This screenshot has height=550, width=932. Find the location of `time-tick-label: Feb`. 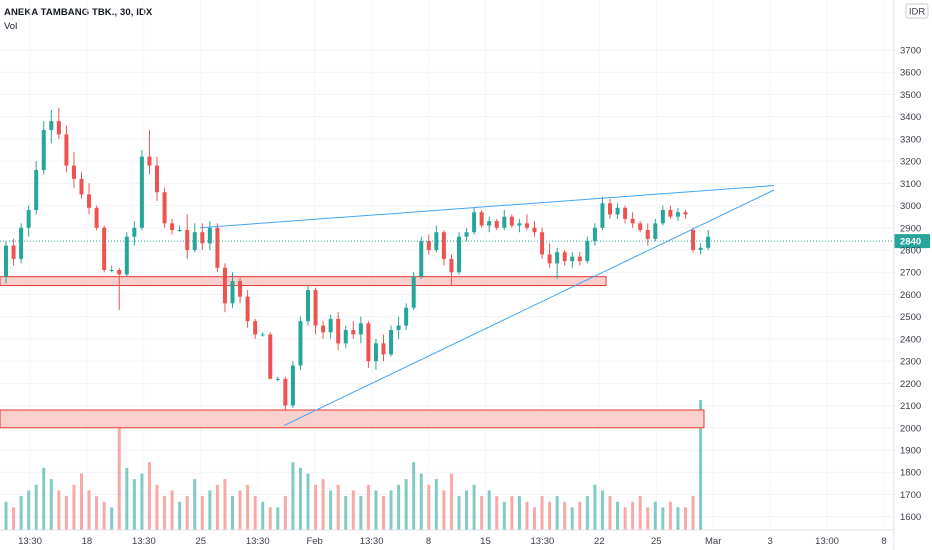

time-tick-label: Feb is located at coordinates (314, 541).